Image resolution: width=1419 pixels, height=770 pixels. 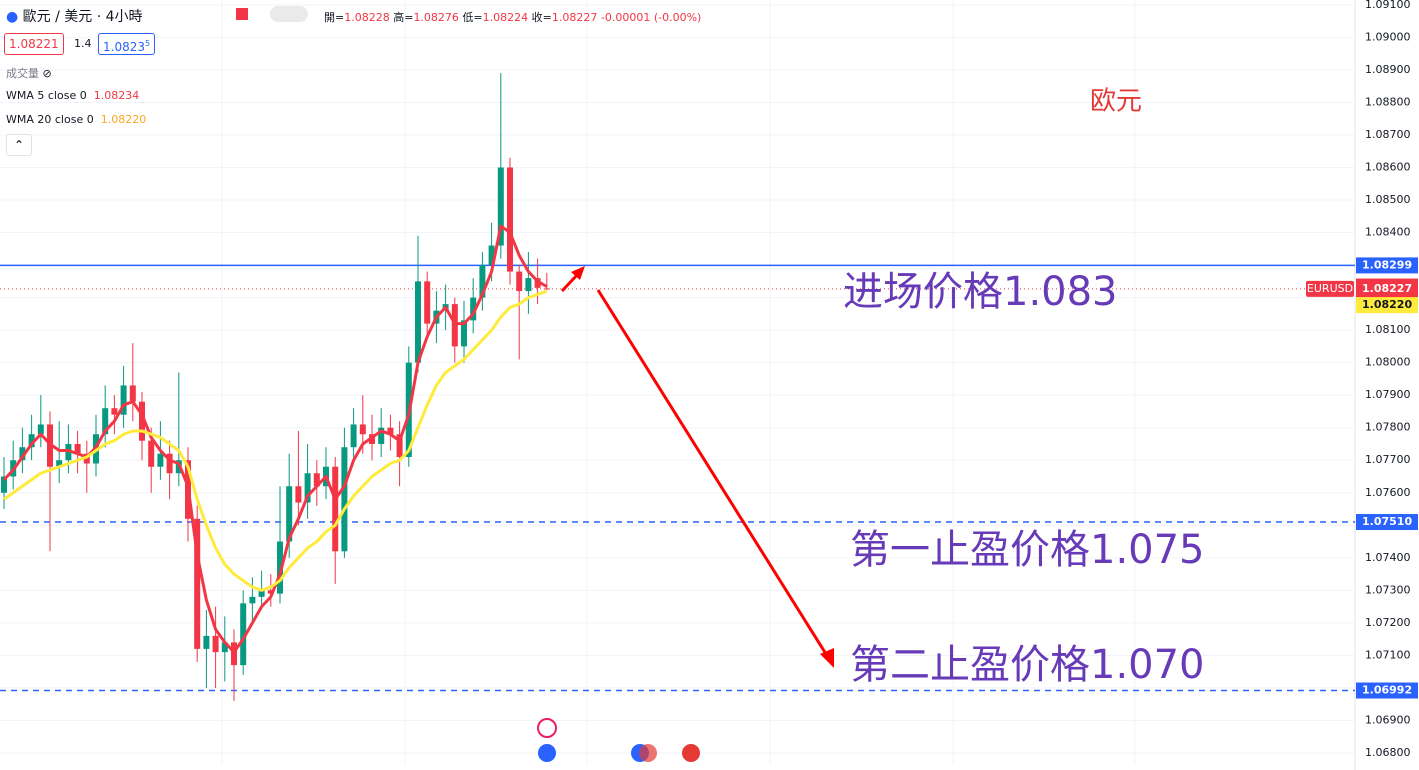 I want to click on volume-label: 成交量, so click(x=22, y=73).